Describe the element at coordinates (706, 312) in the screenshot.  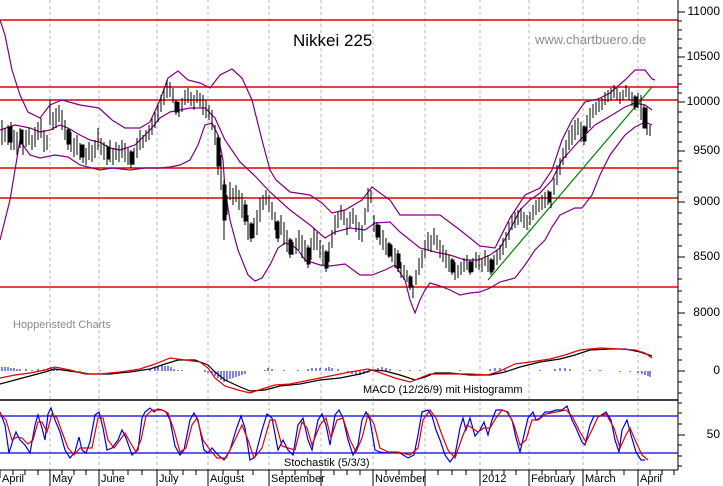
I see `y-tick-8000: 8000` at that location.